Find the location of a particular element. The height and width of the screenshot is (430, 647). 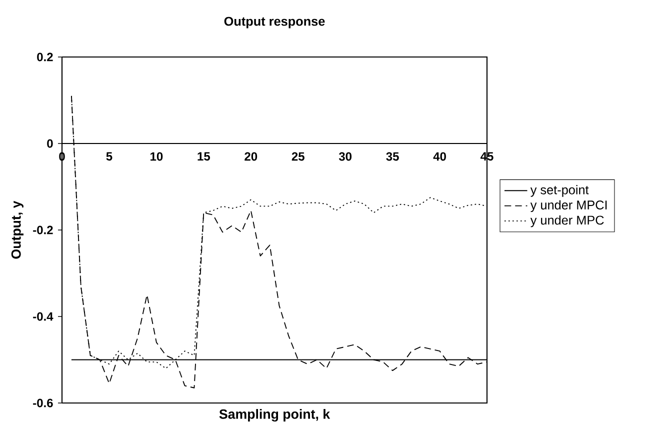

x-axis-title: Sampling point, k is located at coordinates (274, 415).